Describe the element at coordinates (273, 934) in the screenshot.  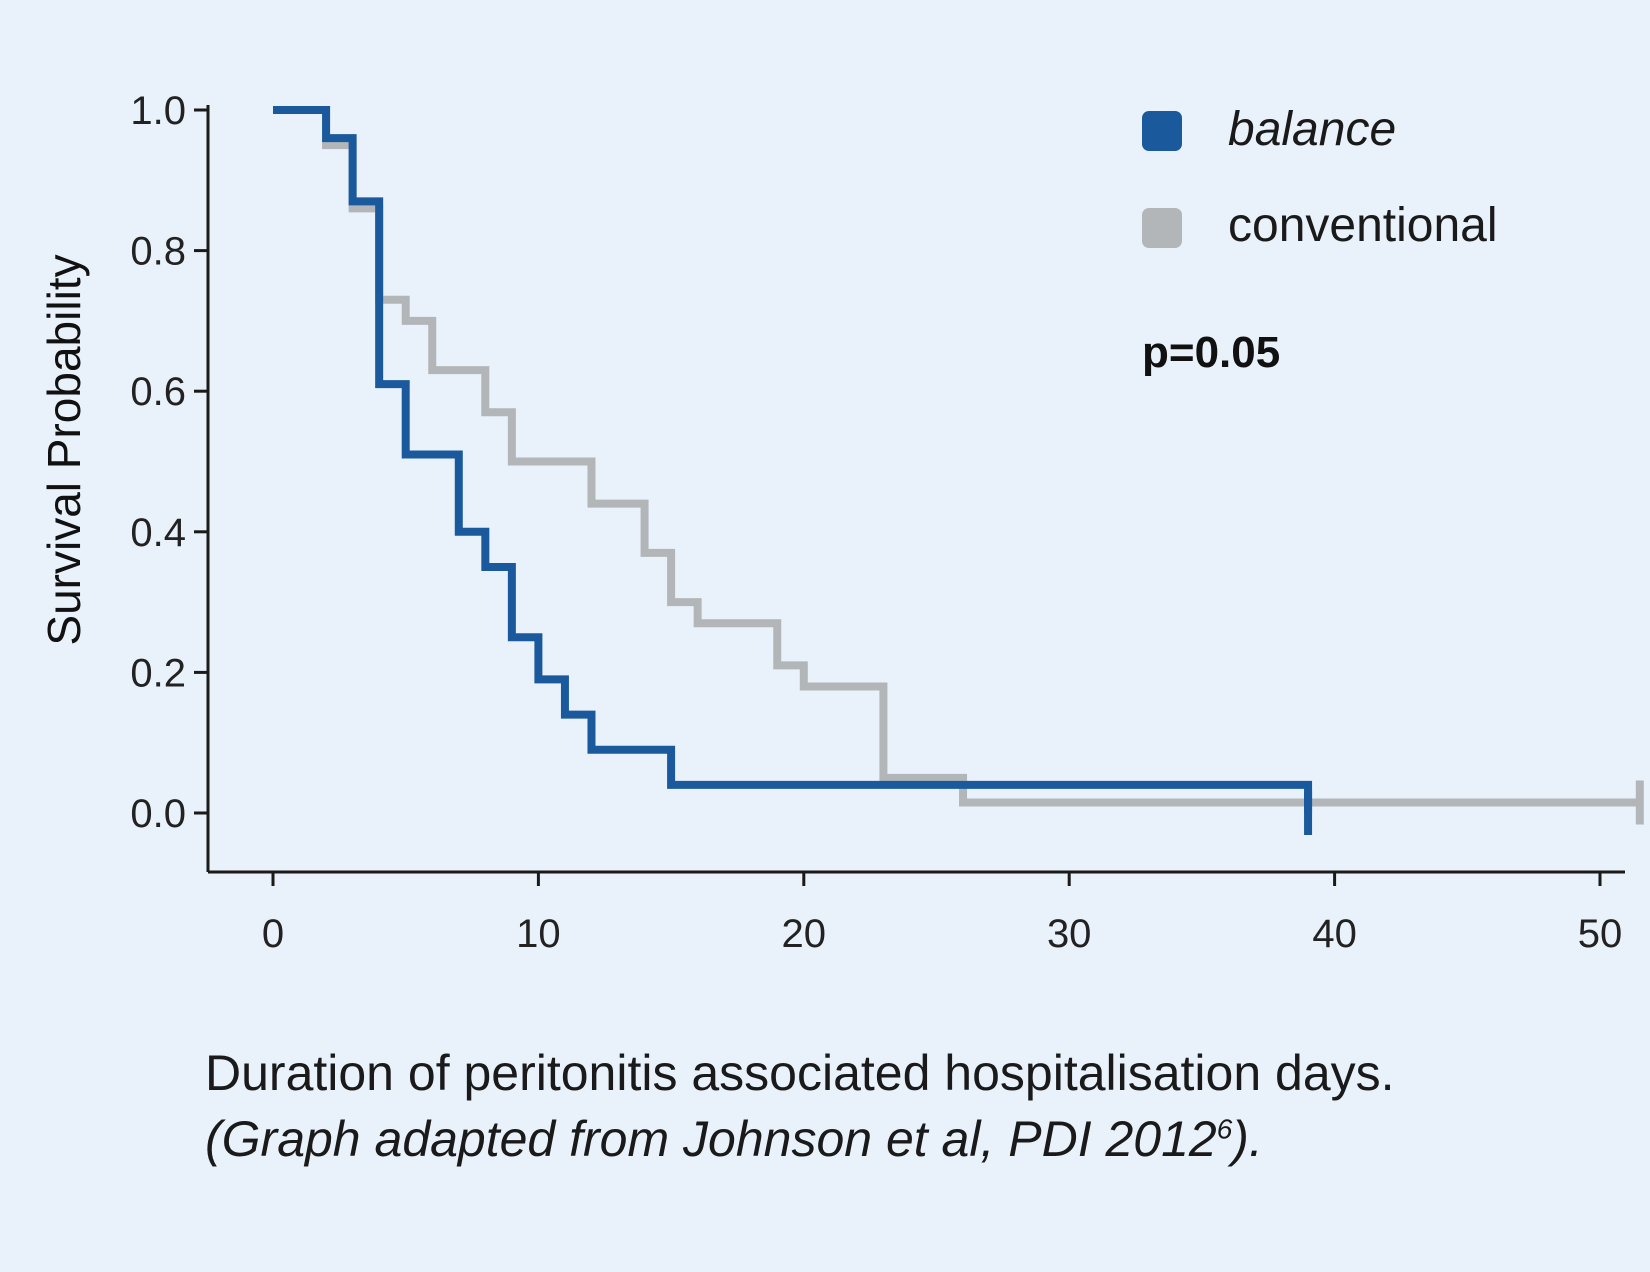
I see `x-tick-label: 0` at that location.